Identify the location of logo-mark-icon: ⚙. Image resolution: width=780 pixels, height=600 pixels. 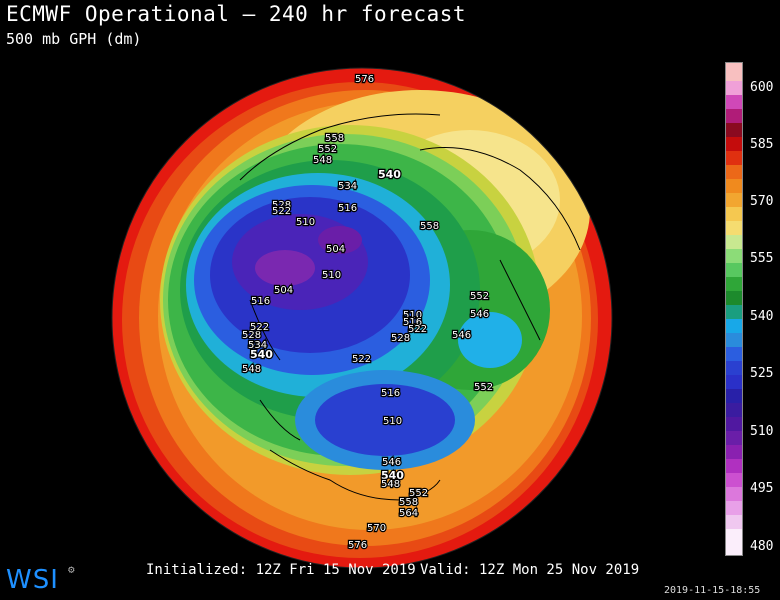
(71, 569).